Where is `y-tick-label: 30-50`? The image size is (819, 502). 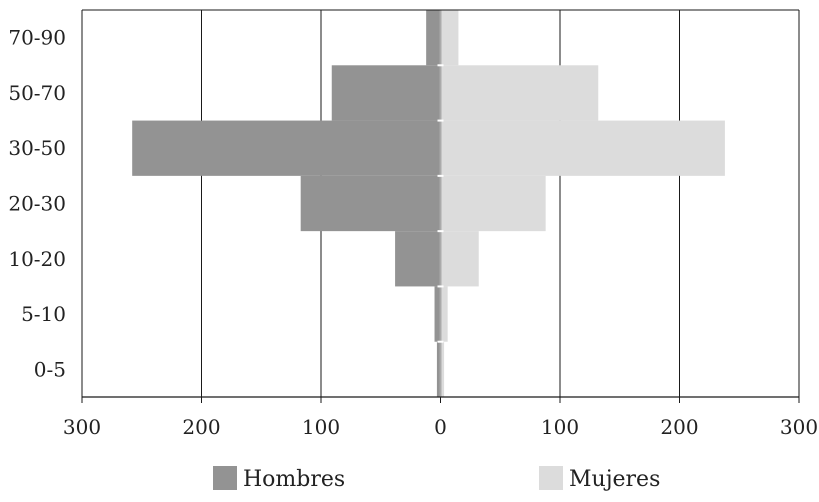
y-tick-label: 30-50 is located at coordinates (37, 148).